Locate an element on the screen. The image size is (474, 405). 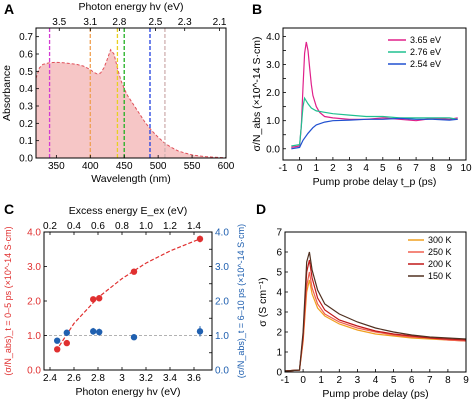
panel-c-letter: C is located at coordinates (9, 209).